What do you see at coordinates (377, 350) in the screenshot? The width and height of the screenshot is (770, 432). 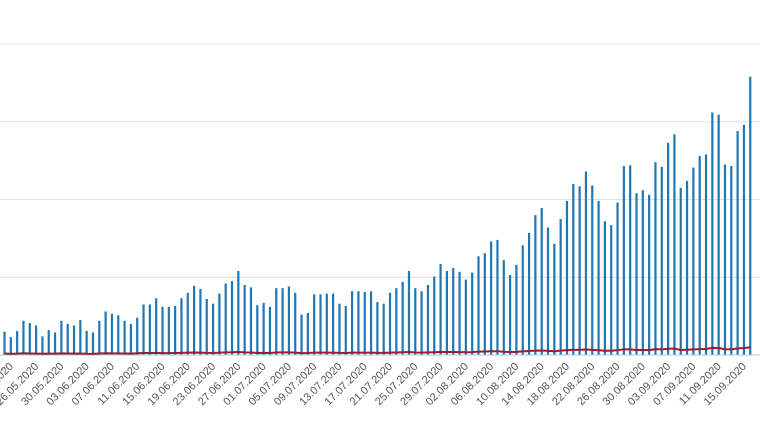 I see `line-series` at bounding box center [377, 350].